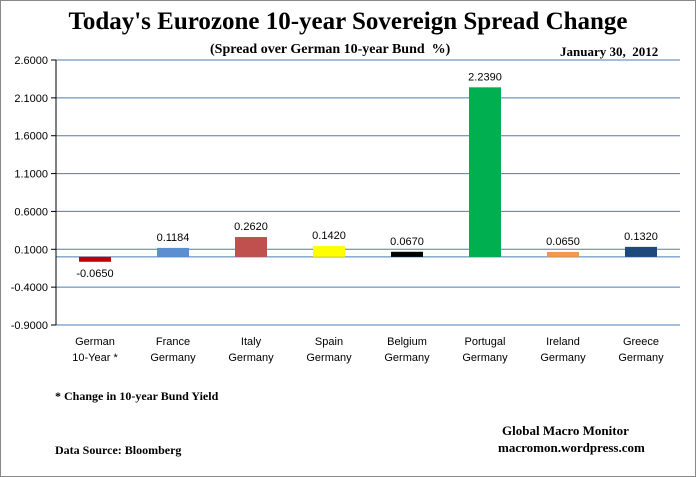  Describe the element at coordinates (571, 447) in the screenshot. I see `brand-url: macromon.wordpress.com` at that location.